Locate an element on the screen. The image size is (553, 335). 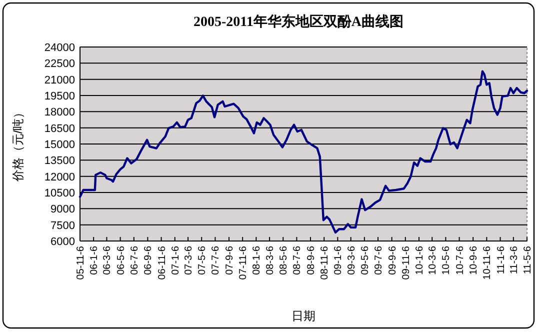
x-tick-label: 09-11-6 is located at coordinates (406, 263).